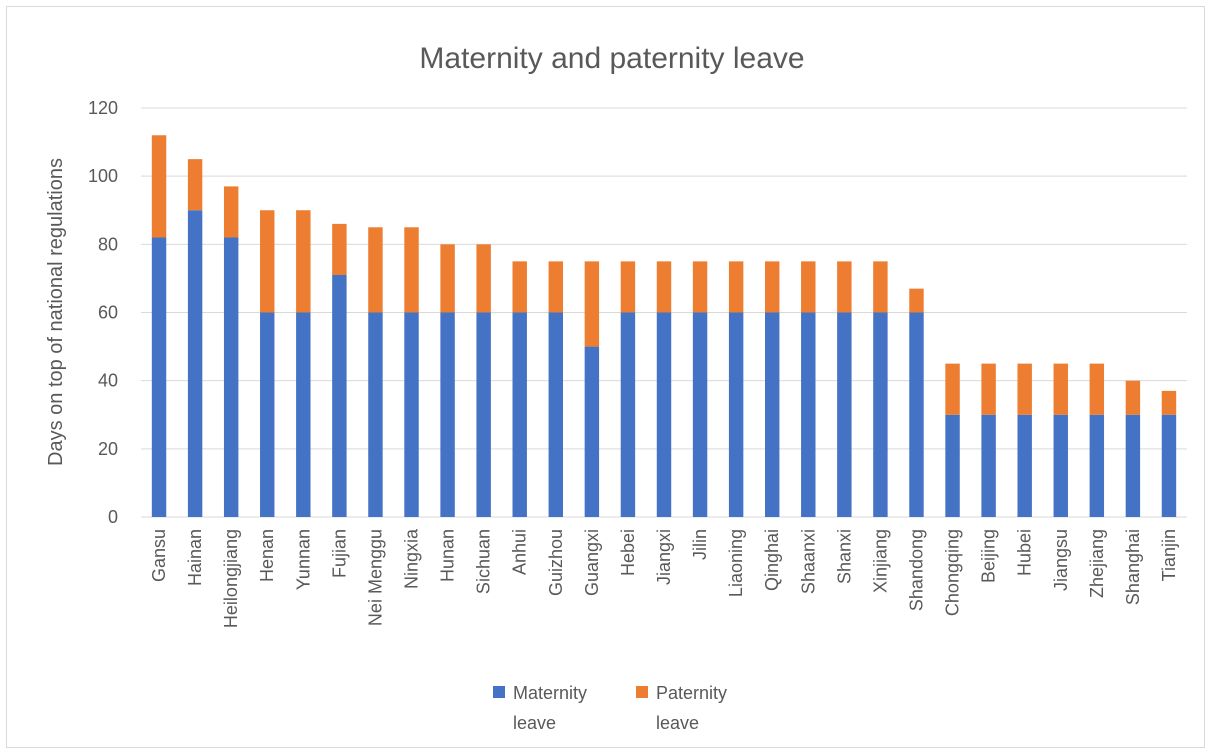 This screenshot has height=756, width=1213. Describe the element at coordinates (108, 449) in the screenshot. I see `y-tick-label: 20` at that location.